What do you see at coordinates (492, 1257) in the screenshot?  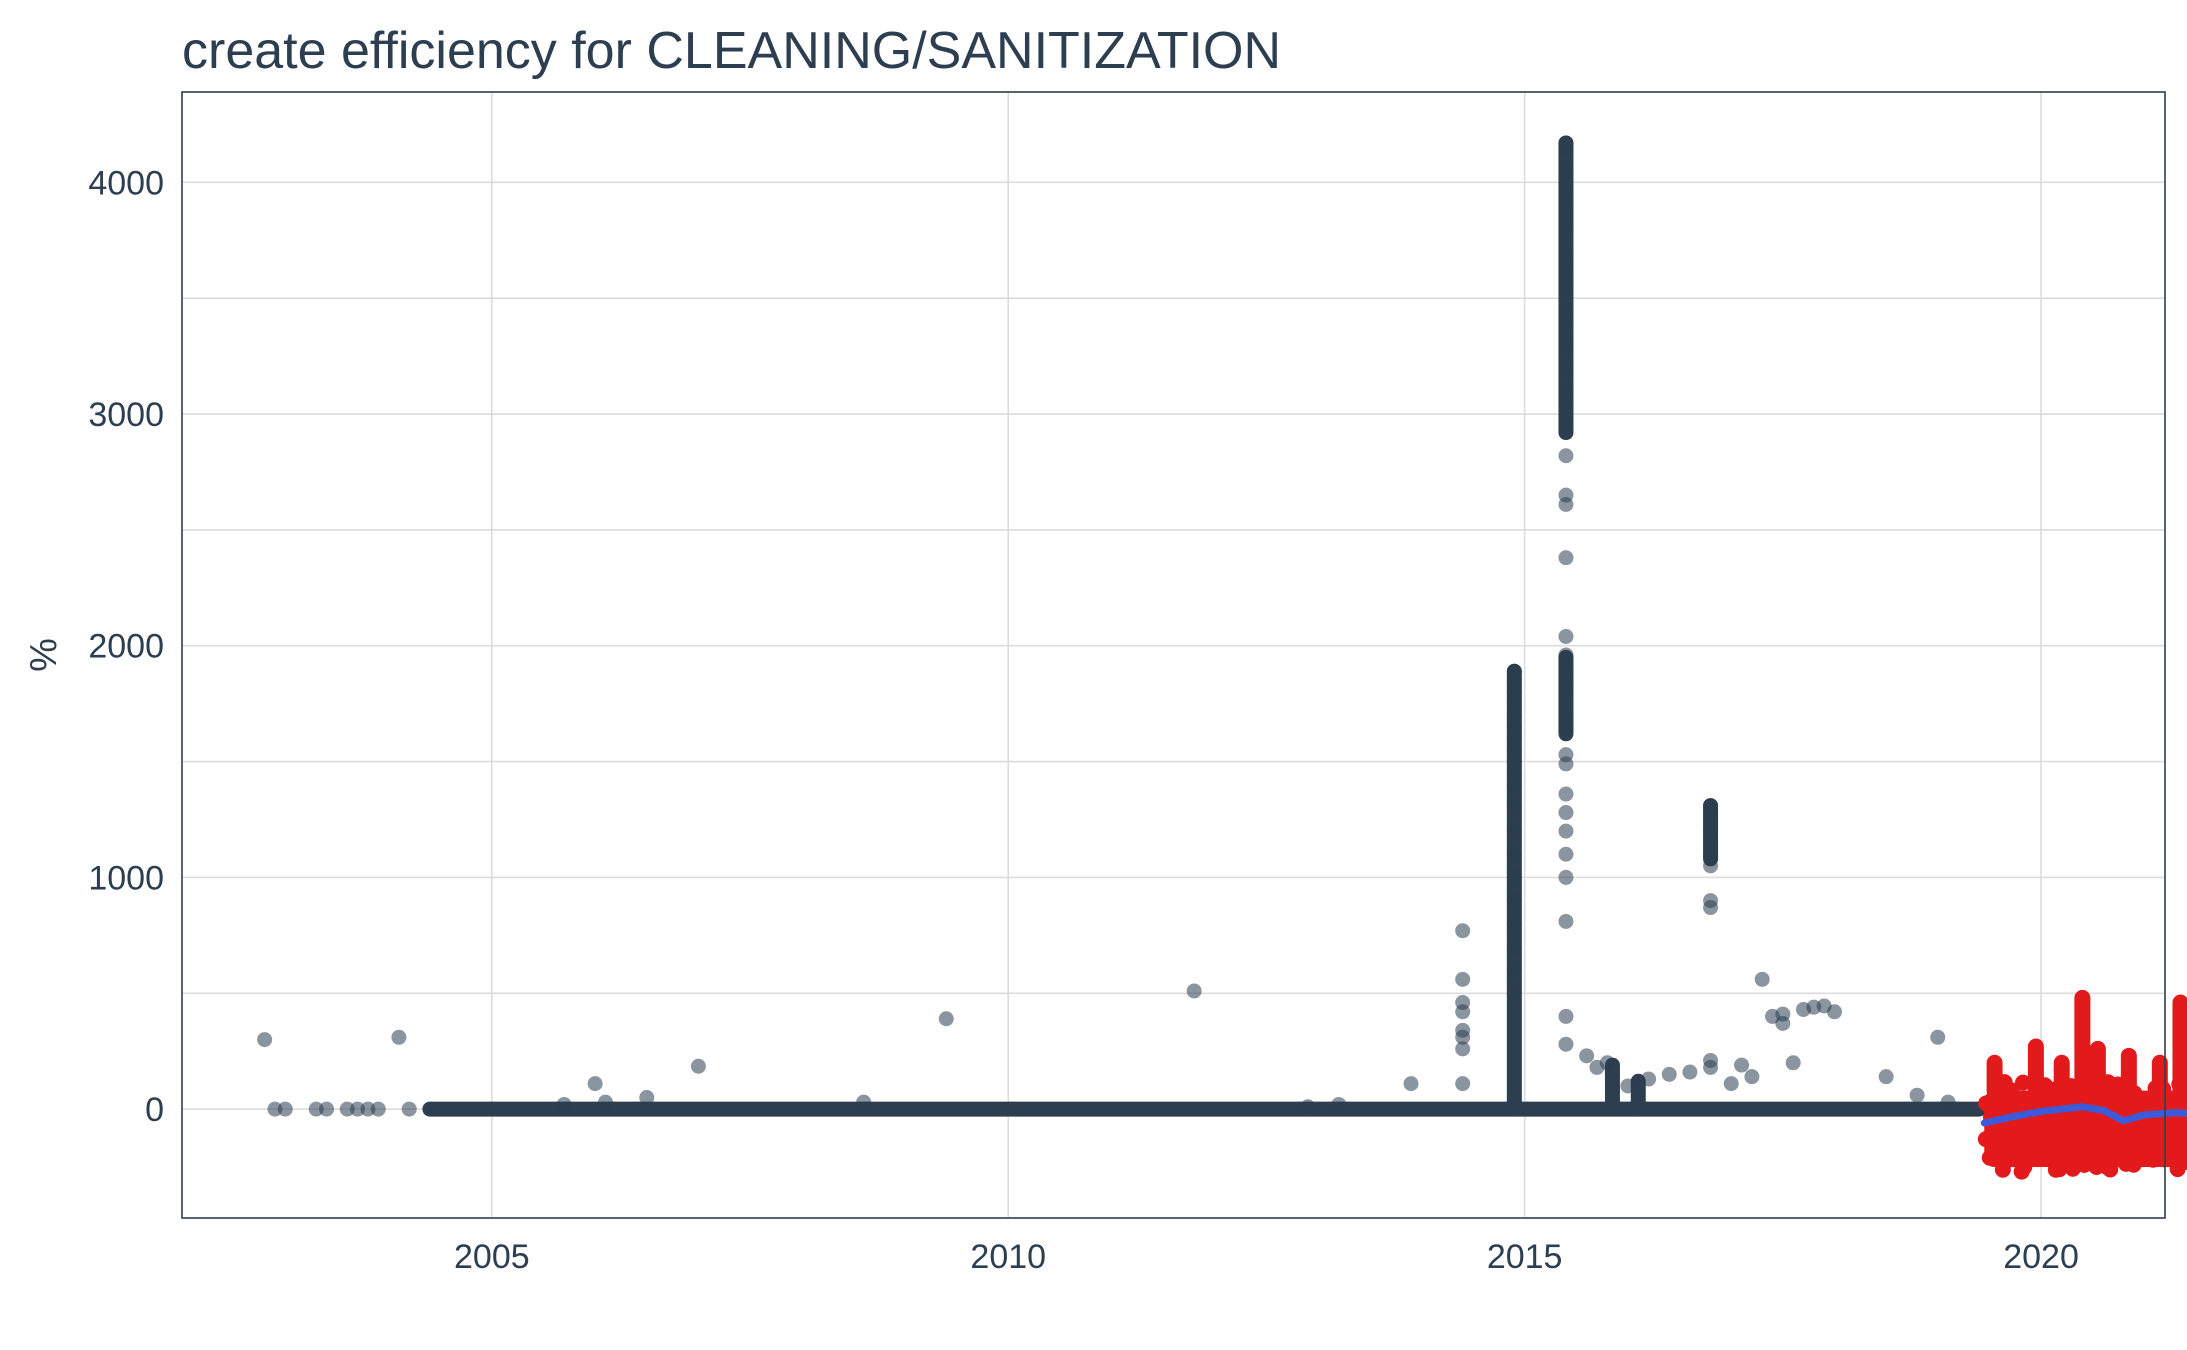 I see `x-tick-label: 2005` at bounding box center [492, 1257].